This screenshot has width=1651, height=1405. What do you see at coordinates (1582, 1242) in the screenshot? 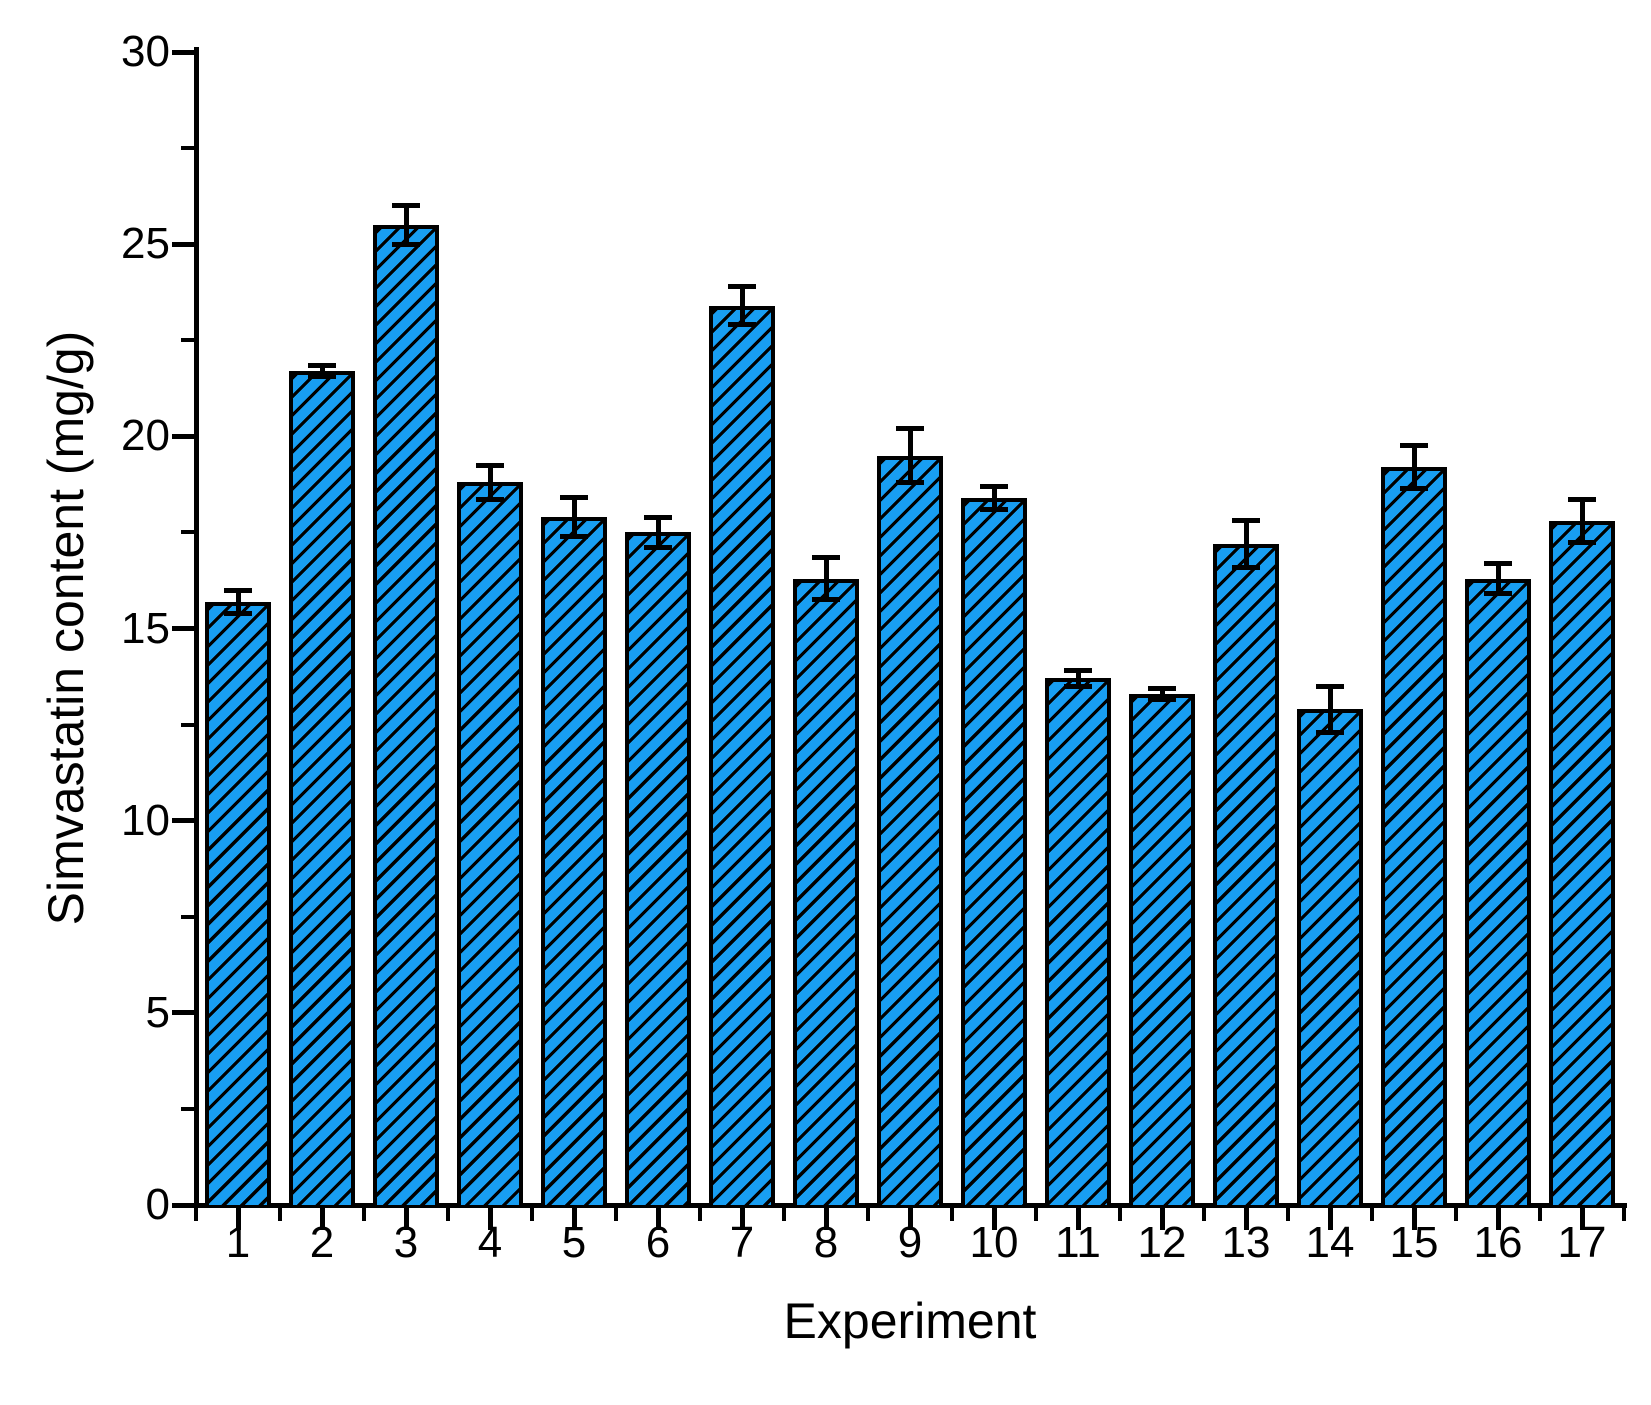
I see `x-tick-label-17: 17` at bounding box center [1582, 1242].